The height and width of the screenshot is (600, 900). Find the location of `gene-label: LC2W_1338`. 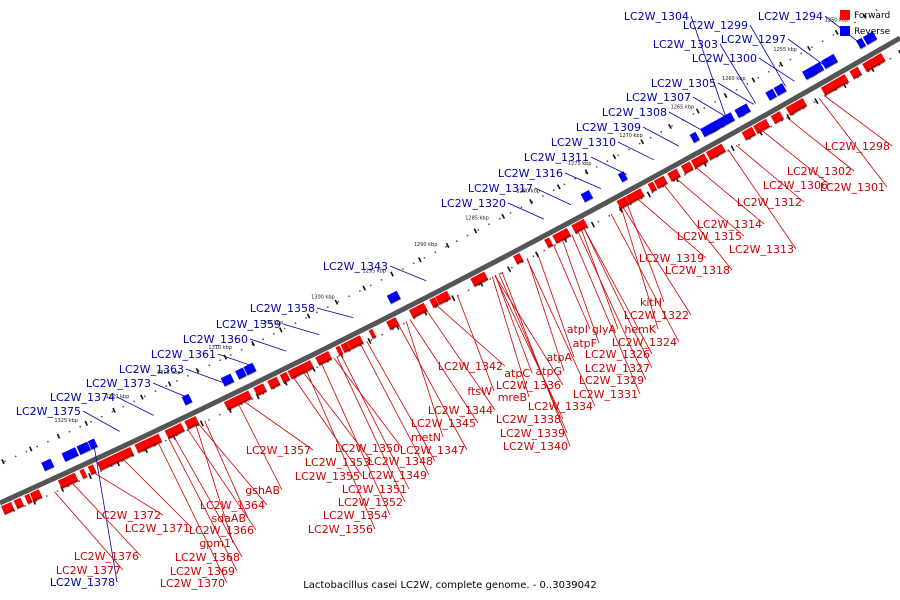

gene-label: LC2W_1338 is located at coordinates (528, 419).